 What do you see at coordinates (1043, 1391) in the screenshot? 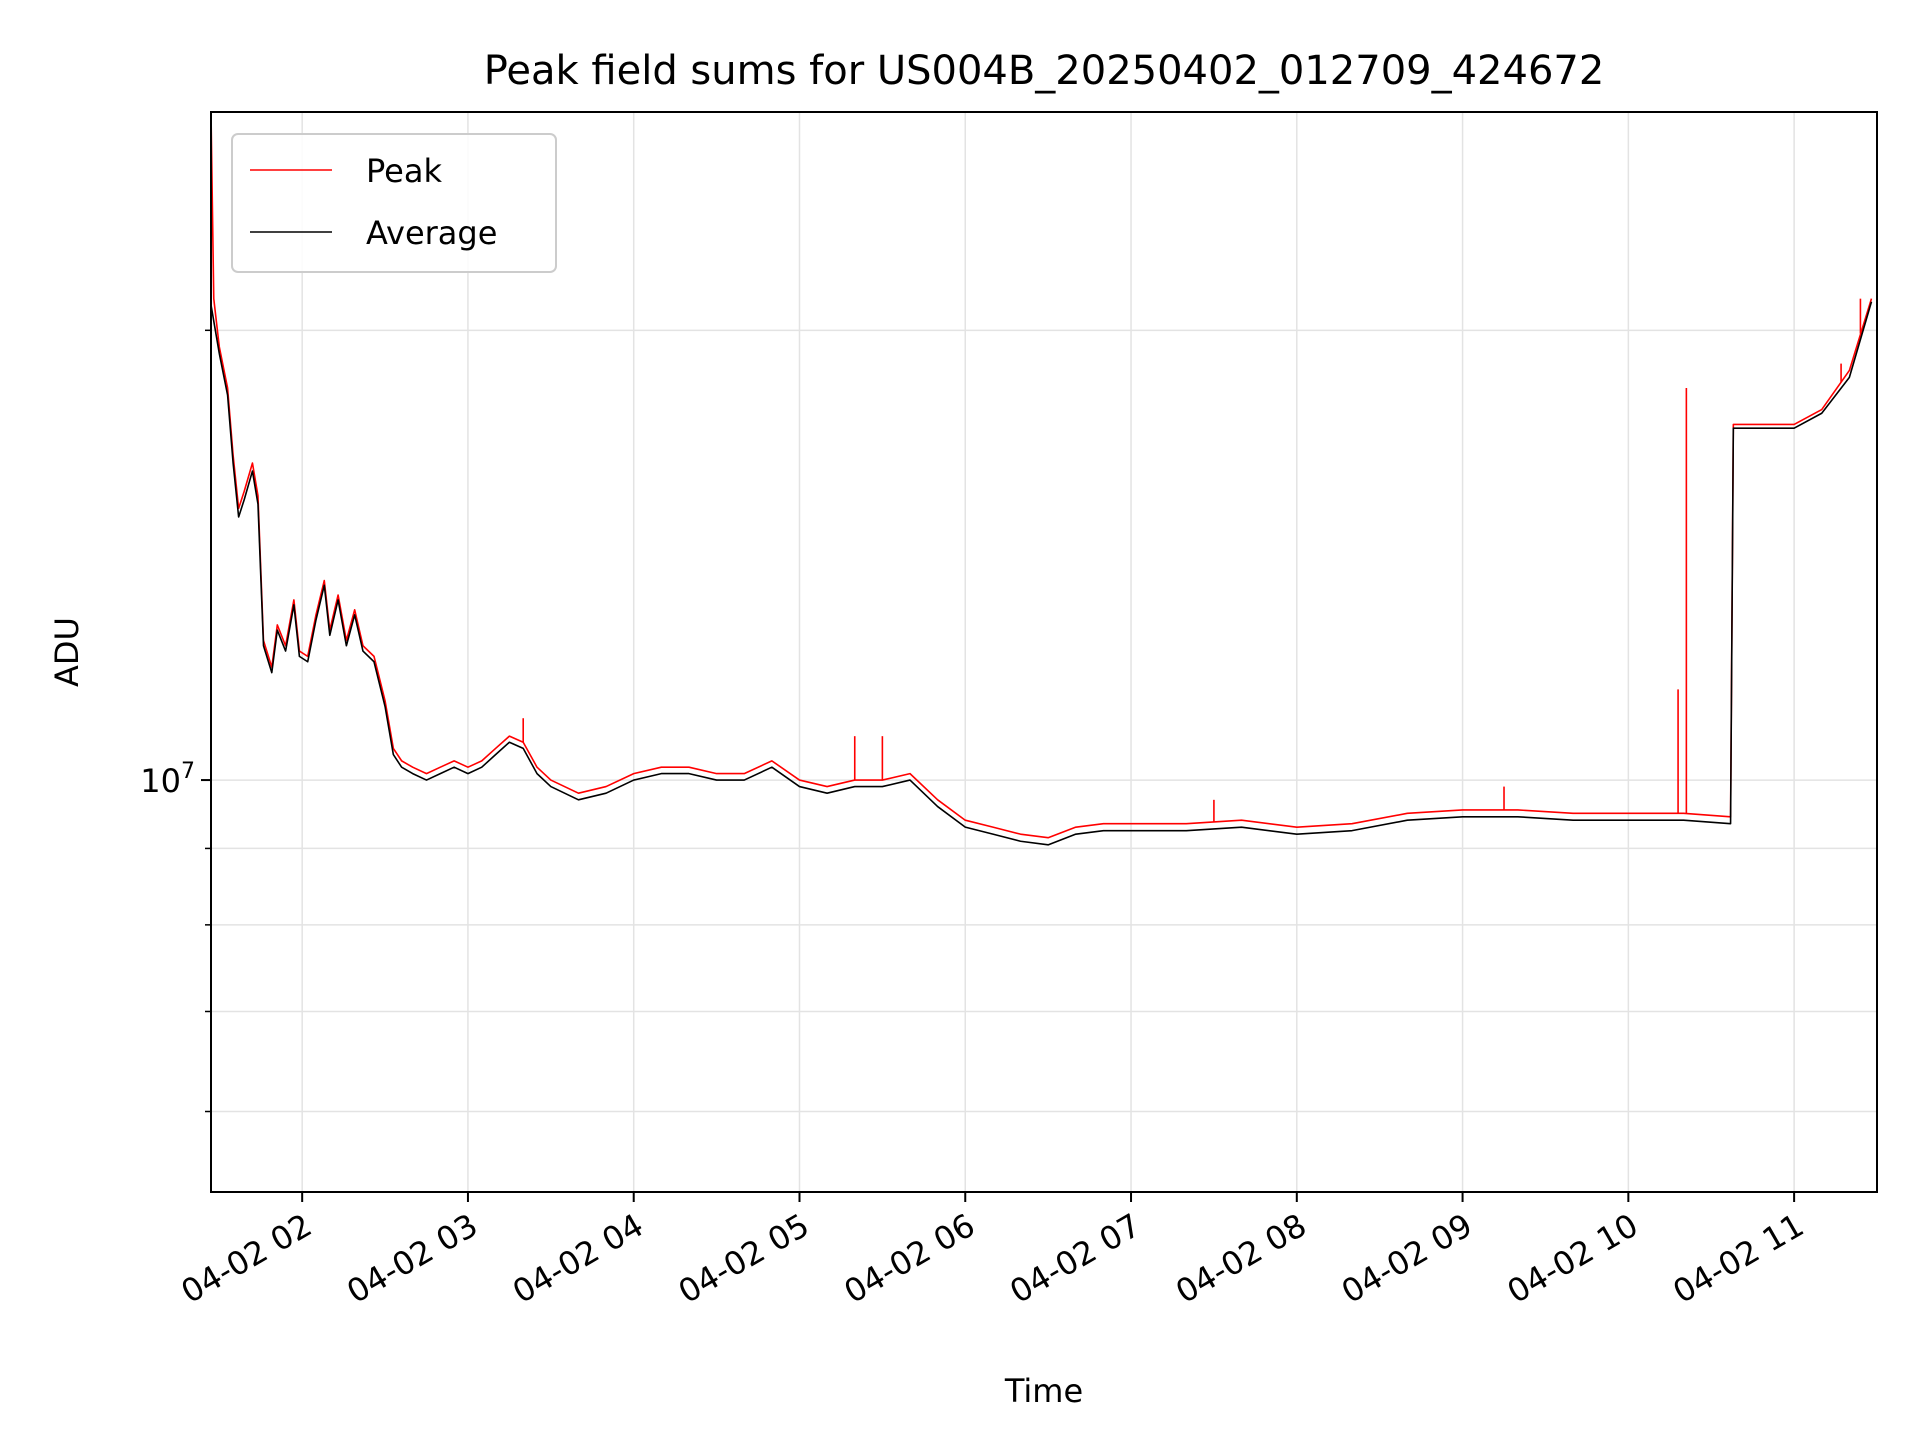
I see `x-axis-label: Time` at bounding box center [1043, 1391].